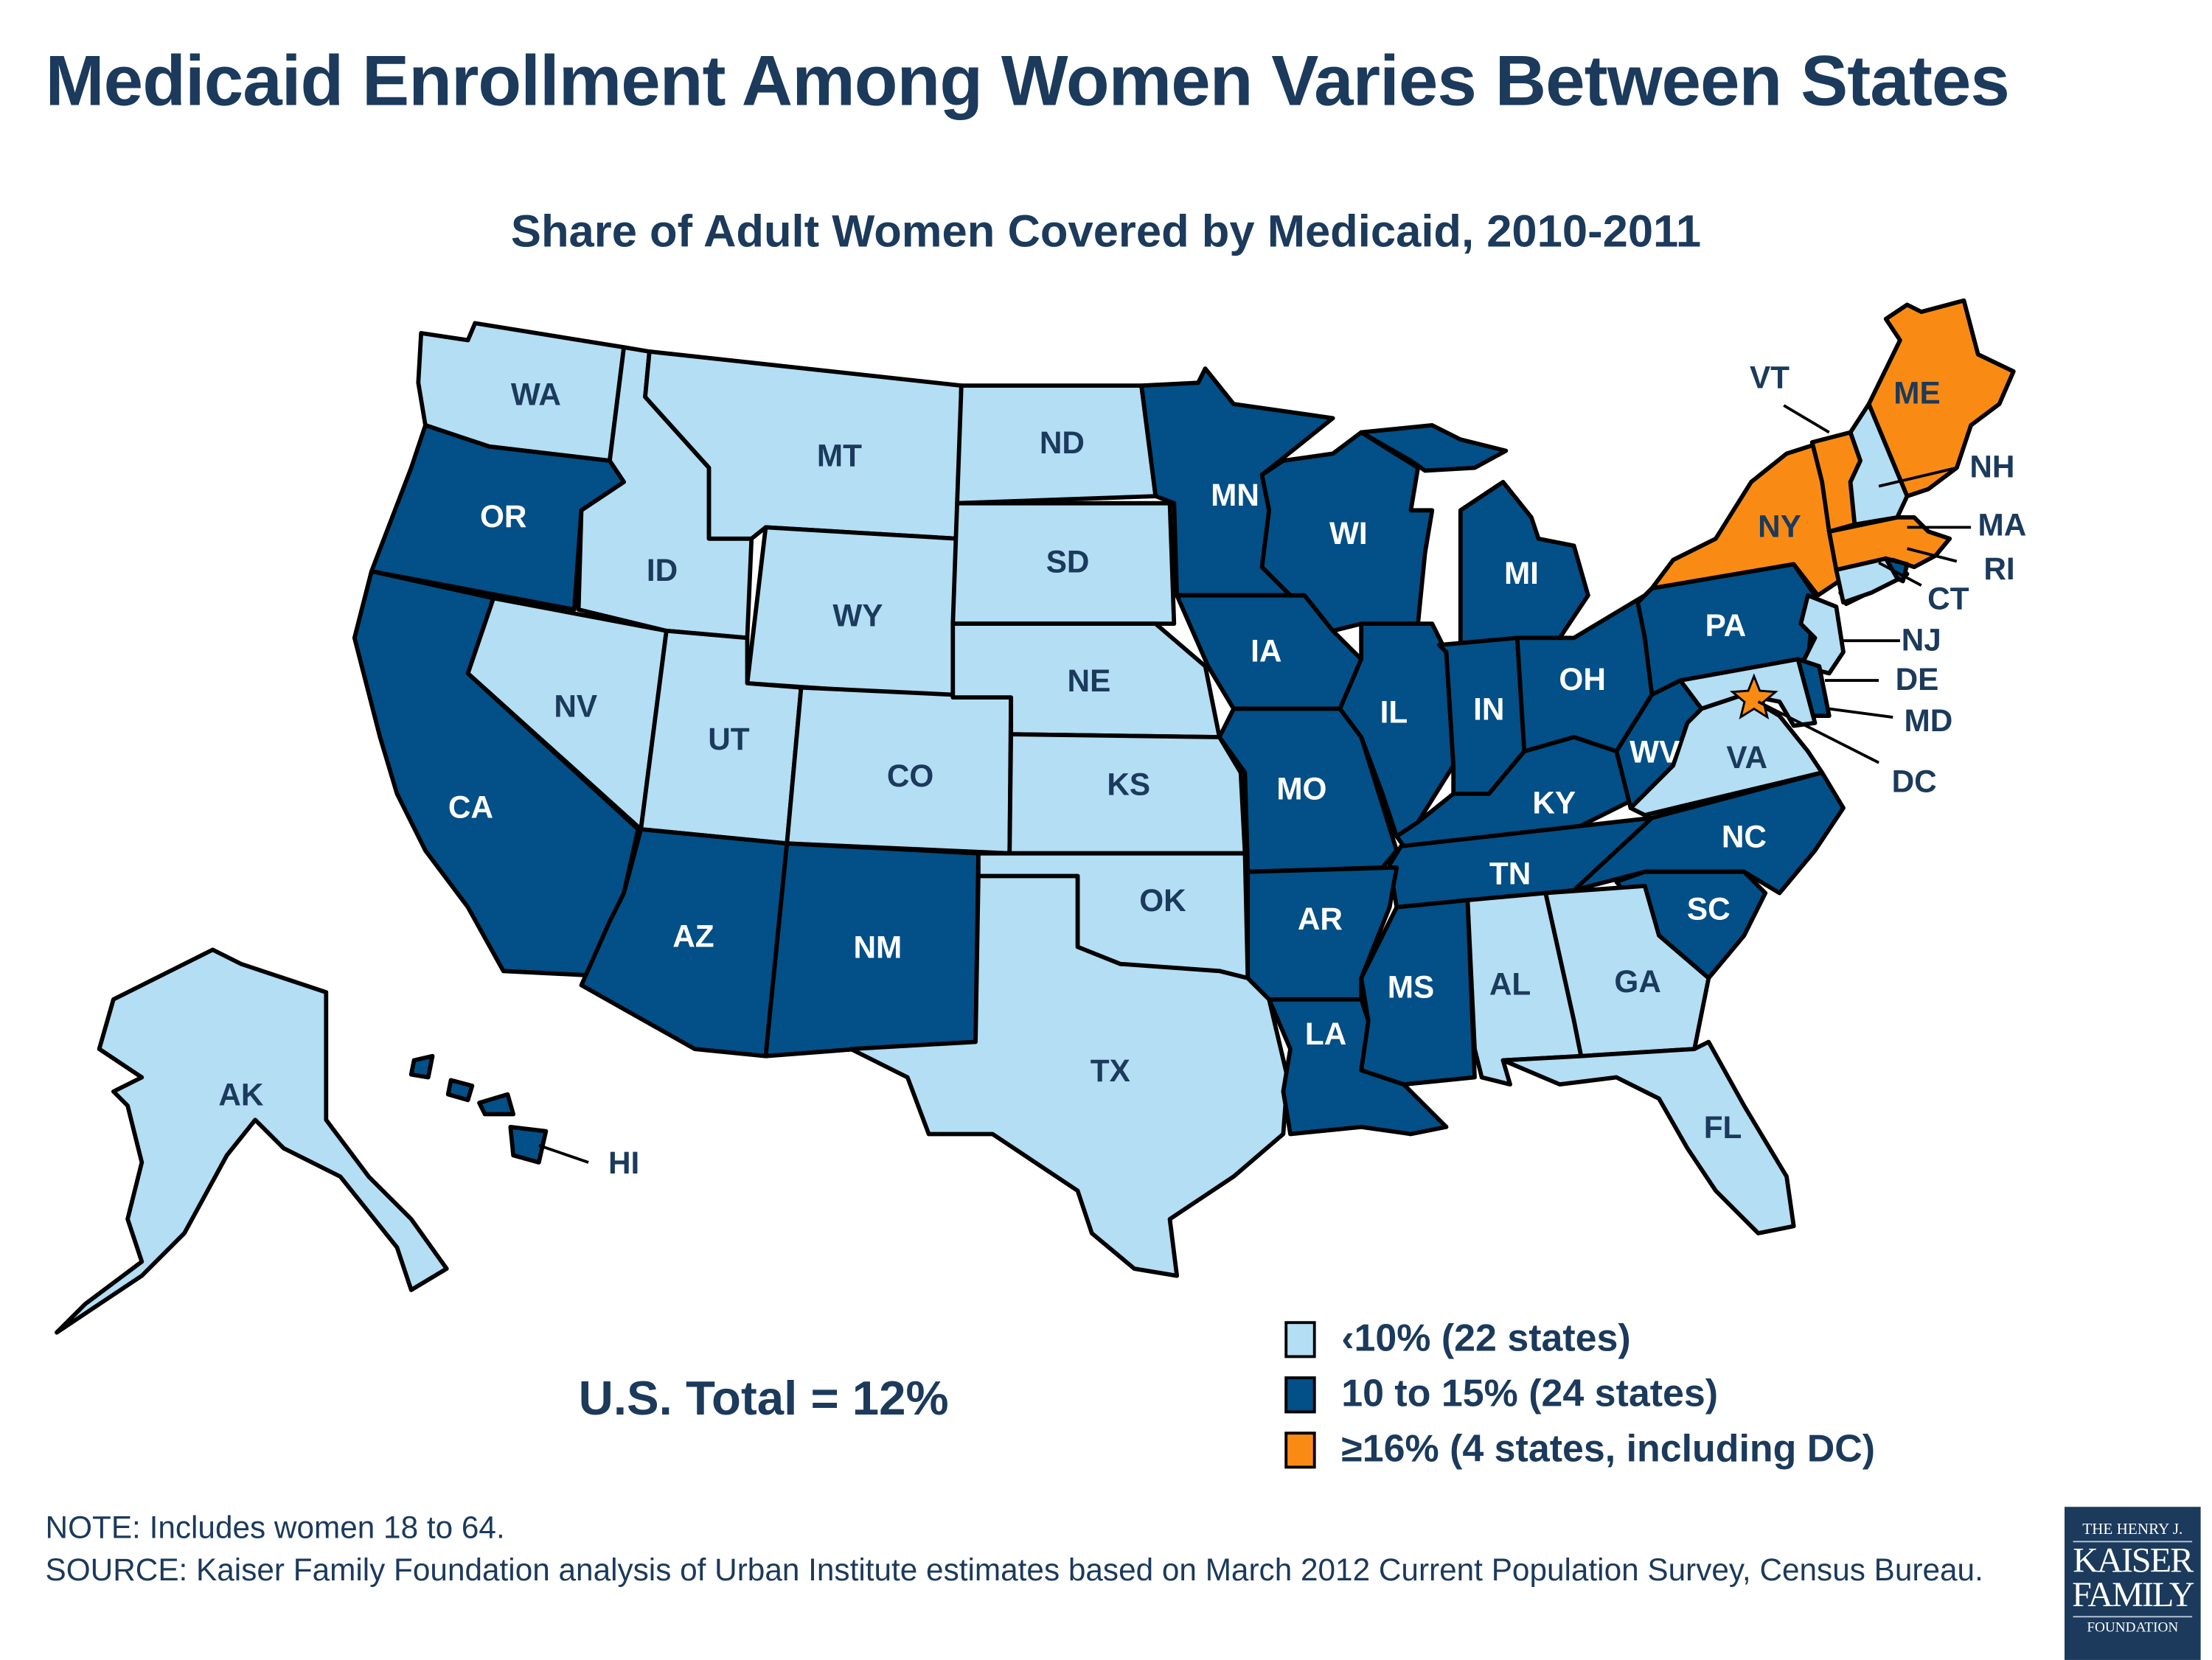 This screenshot has height=1660, width=2212. I want to click on state-sd, so click(1063, 564).